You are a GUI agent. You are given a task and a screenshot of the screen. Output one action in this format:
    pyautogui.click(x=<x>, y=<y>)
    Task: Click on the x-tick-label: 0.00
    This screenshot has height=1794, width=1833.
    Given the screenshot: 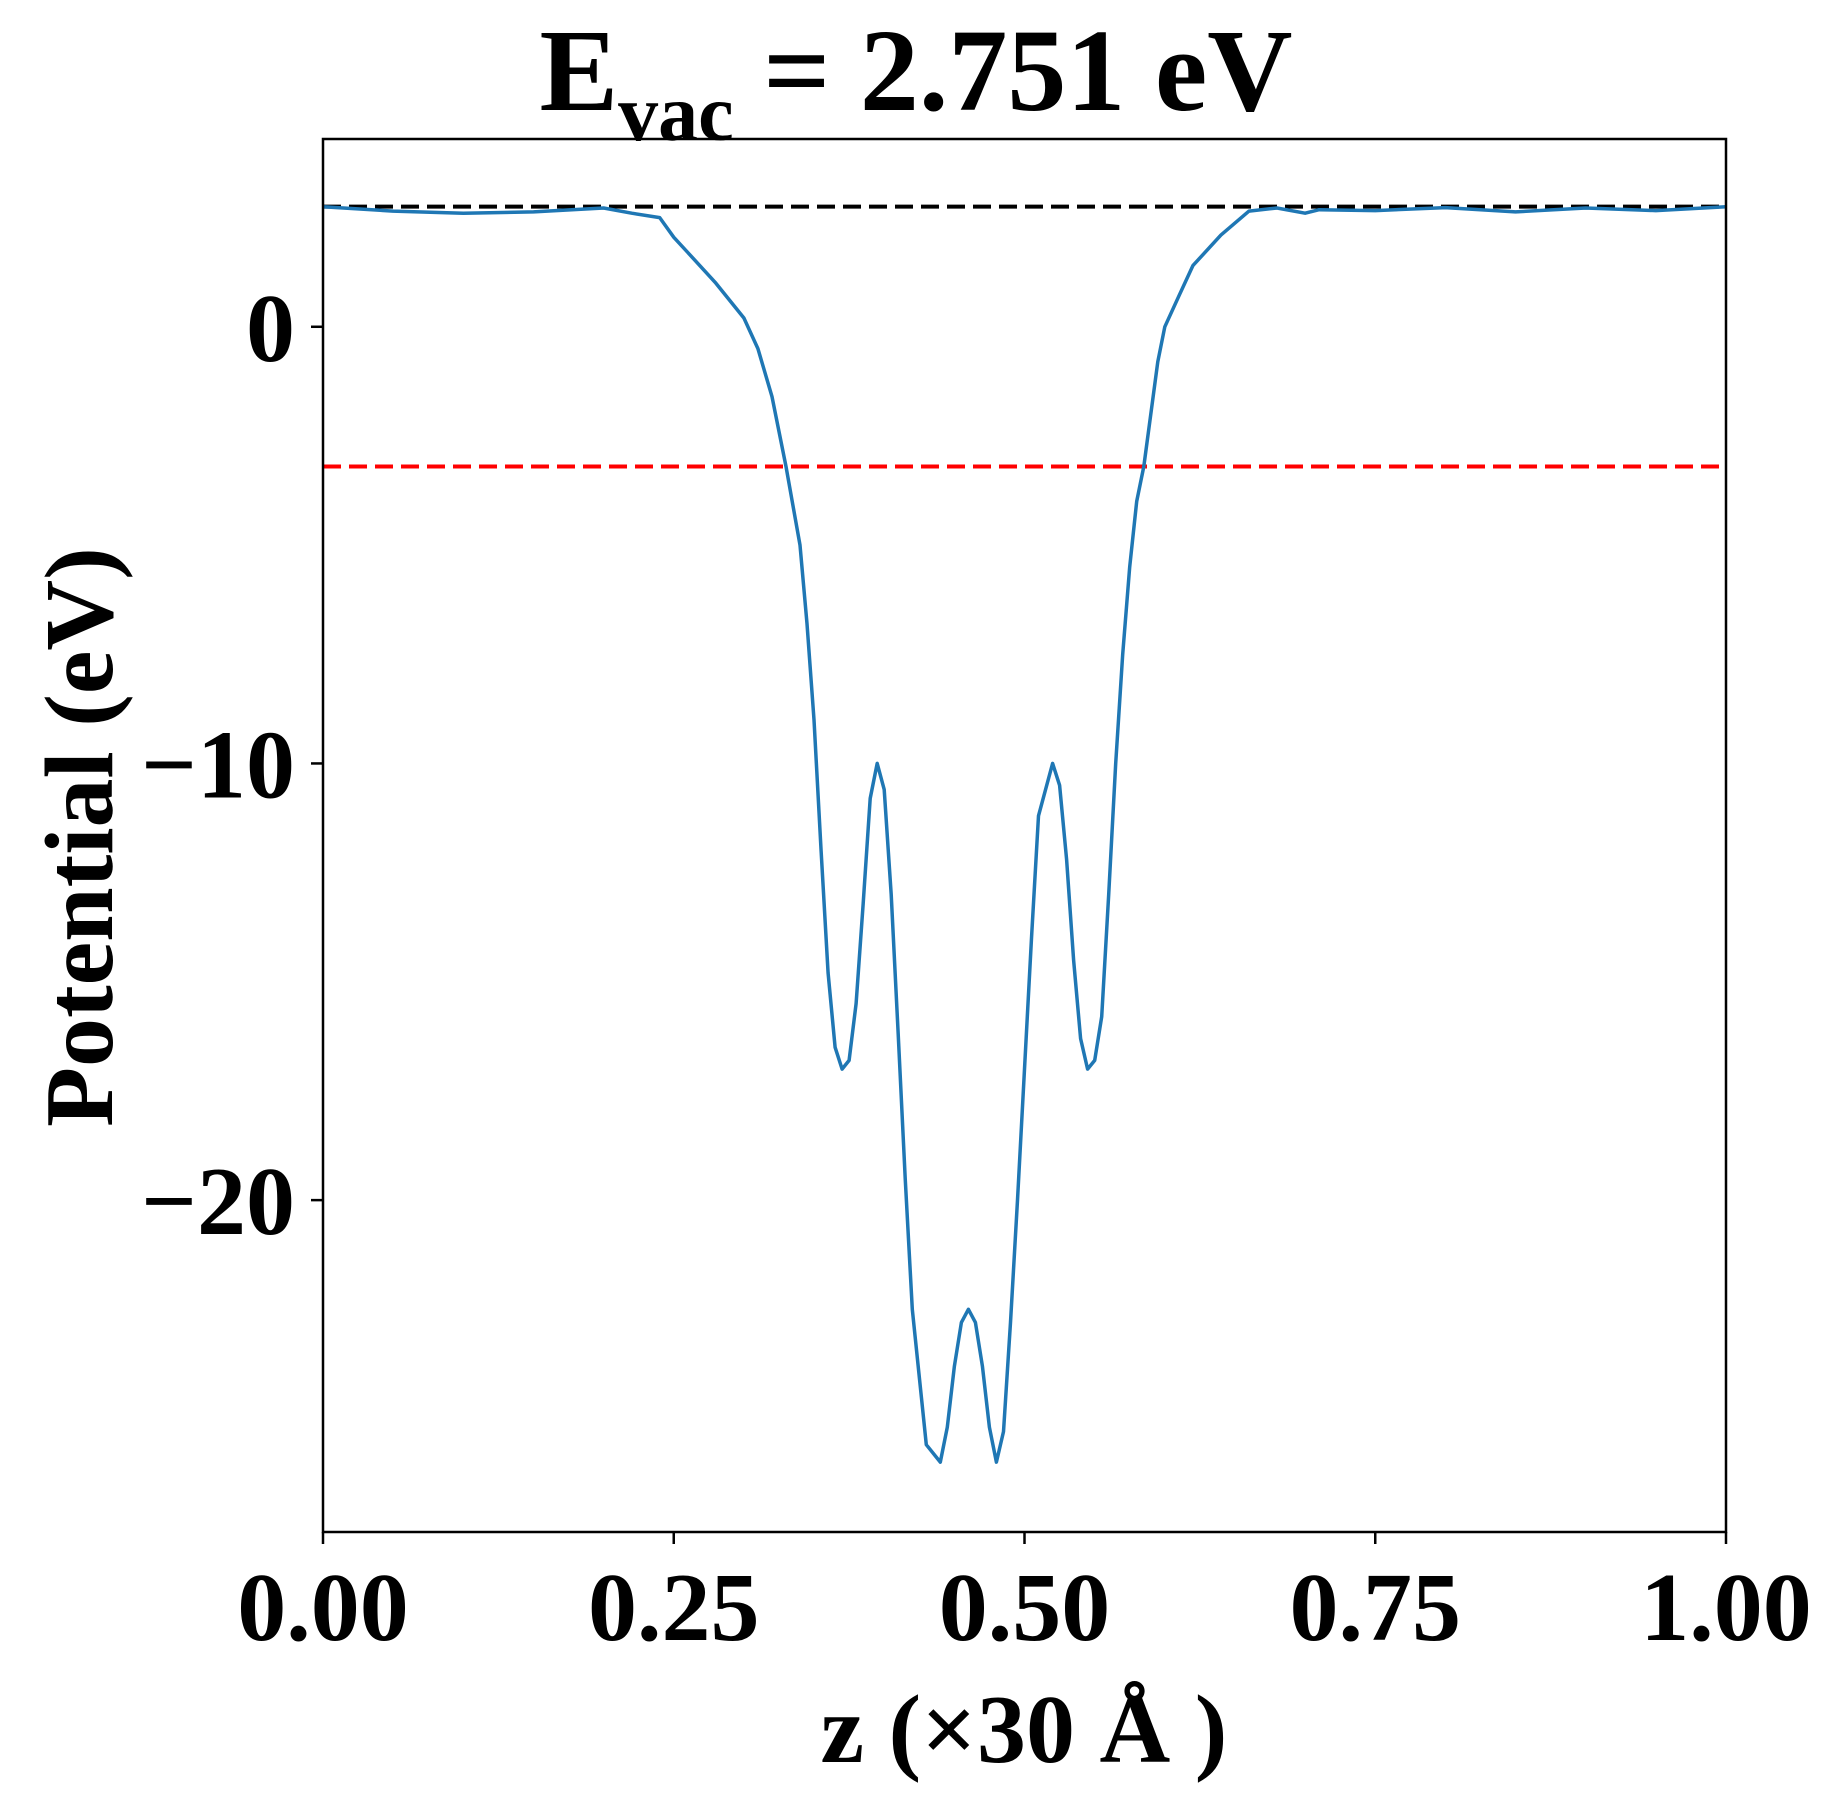 What is the action you would take?
    pyautogui.click(x=323, y=1608)
    